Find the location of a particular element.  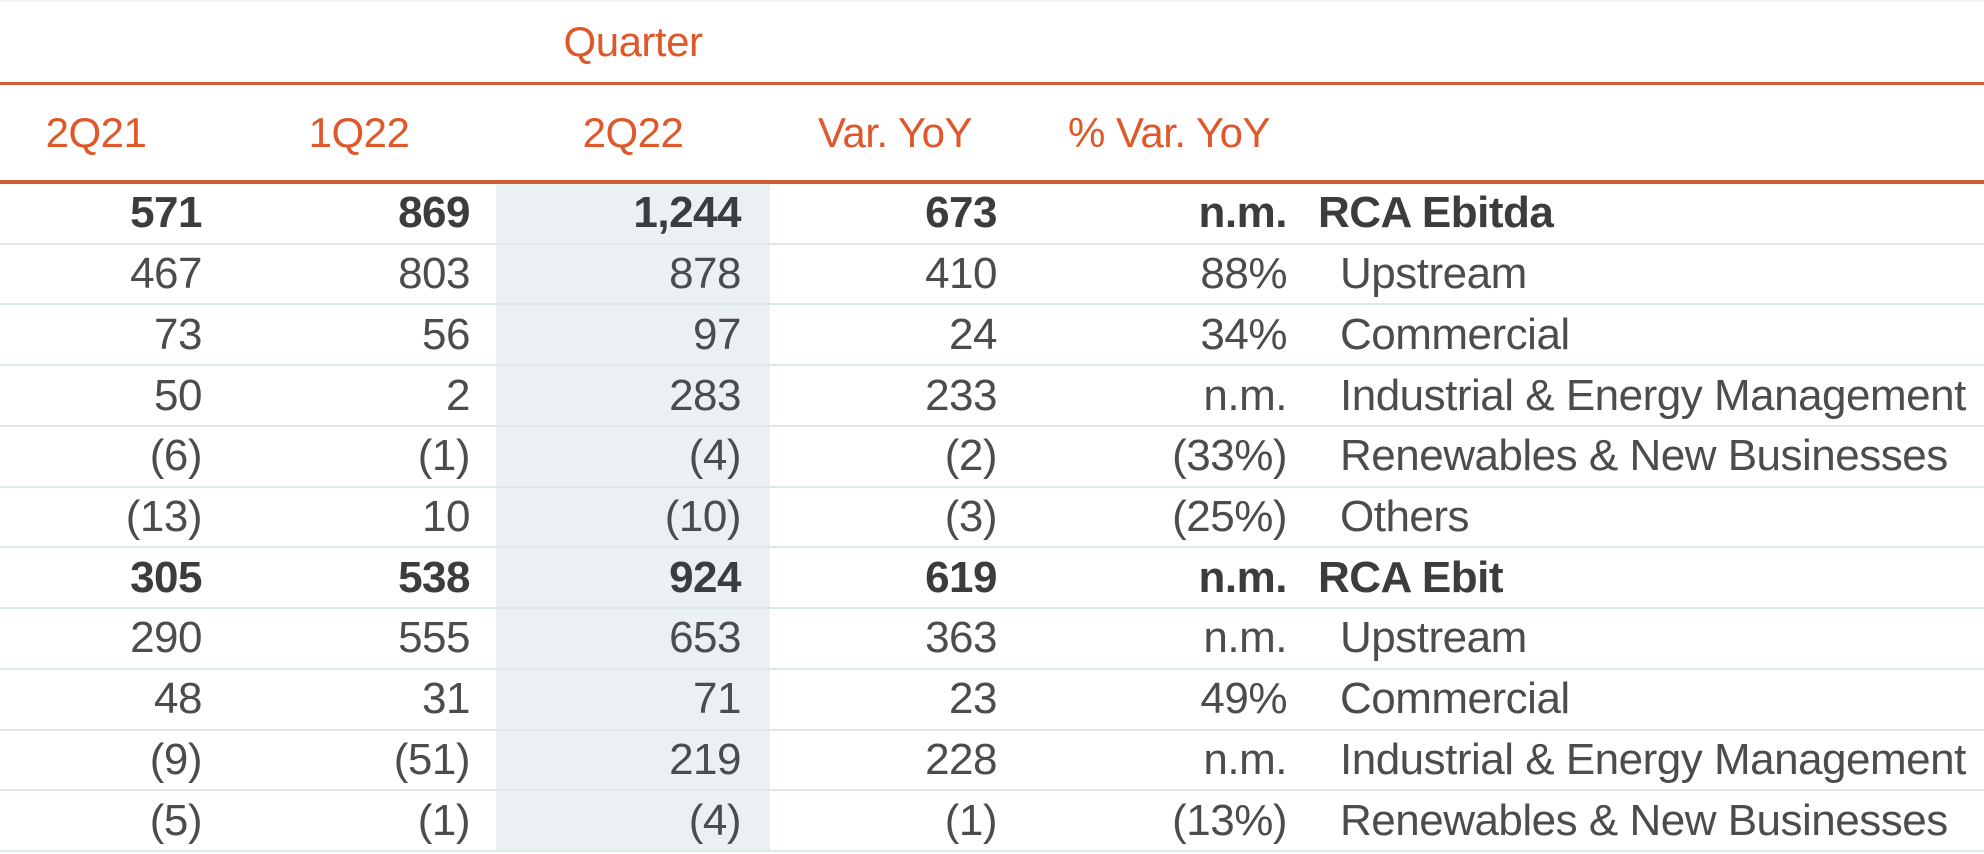

cell-pct-var-yoy: 34% is located at coordinates (1243, 334).